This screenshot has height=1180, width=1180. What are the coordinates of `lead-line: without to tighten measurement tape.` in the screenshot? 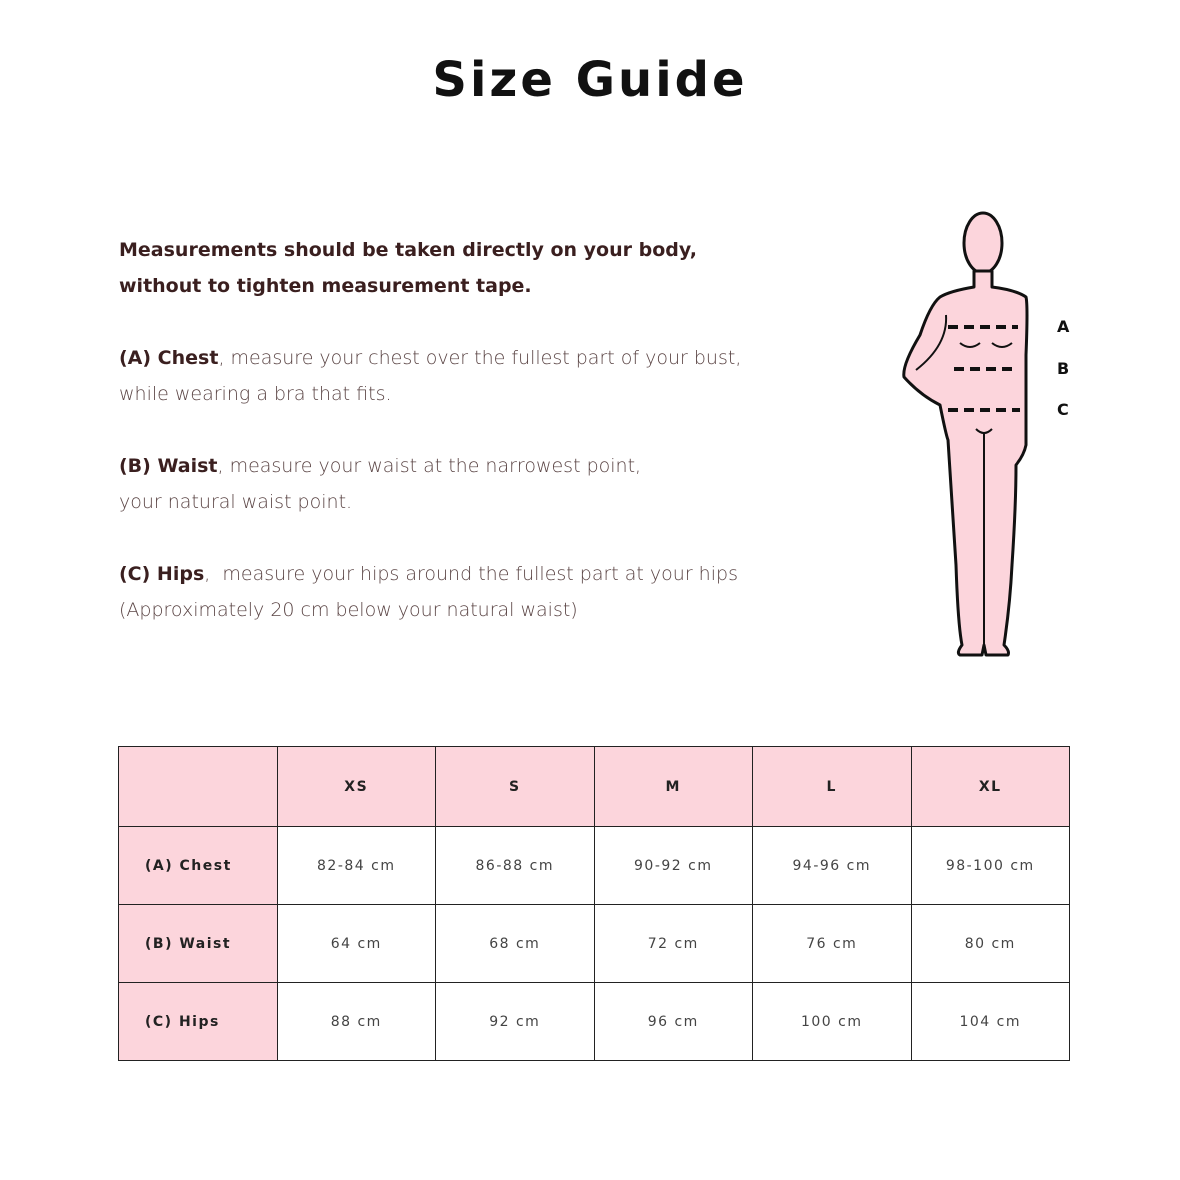 It's located at (325, 286).